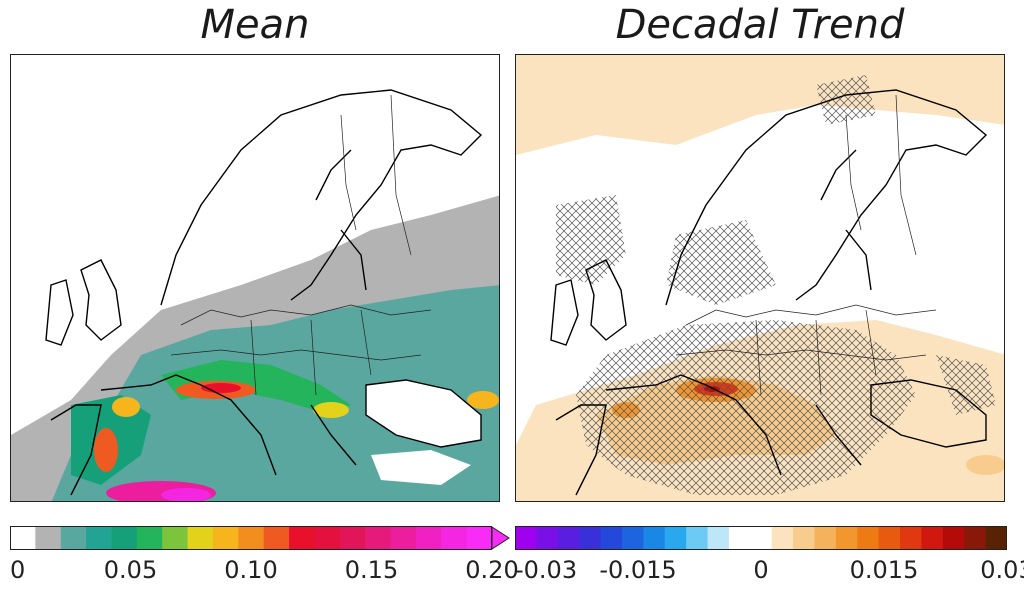 Image resolution: width=1024 pixels, height=594 pixels. Describe the element at coordinates (130, 570) in the screenshot. I see `colorbar-tick-label: 0.05` at that location.